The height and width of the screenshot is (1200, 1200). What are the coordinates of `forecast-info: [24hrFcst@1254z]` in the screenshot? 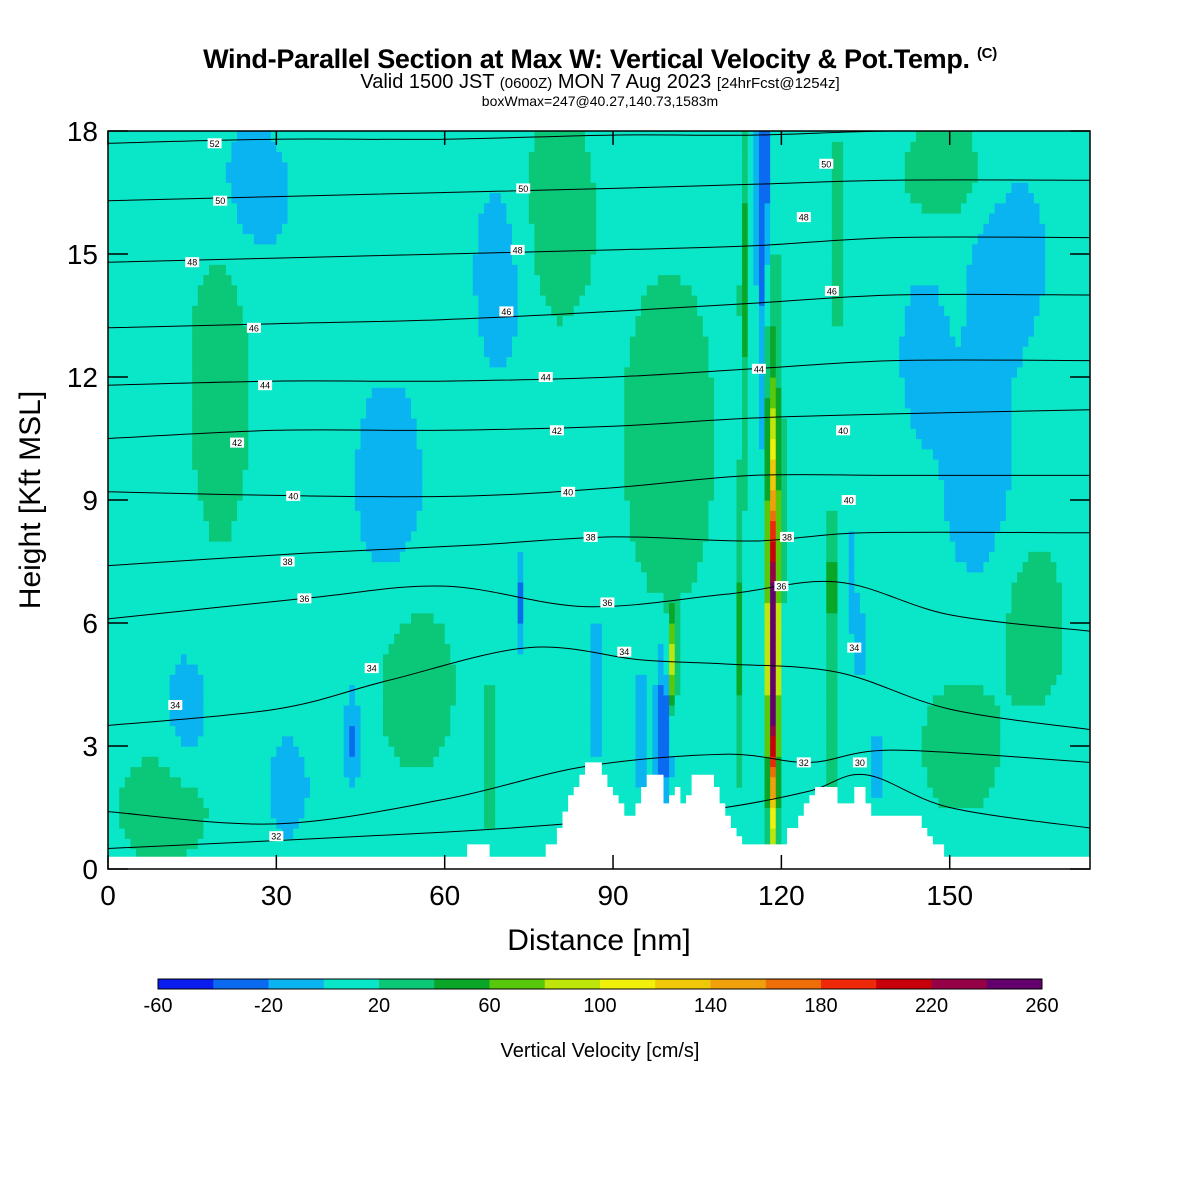 It's located at (778, 83).